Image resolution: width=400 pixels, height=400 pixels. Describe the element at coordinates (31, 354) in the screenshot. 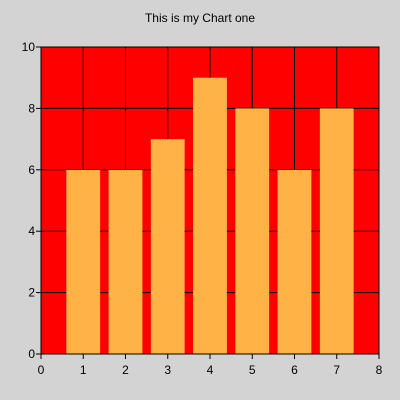

I see `y-tick-label-0: 0` at that location.